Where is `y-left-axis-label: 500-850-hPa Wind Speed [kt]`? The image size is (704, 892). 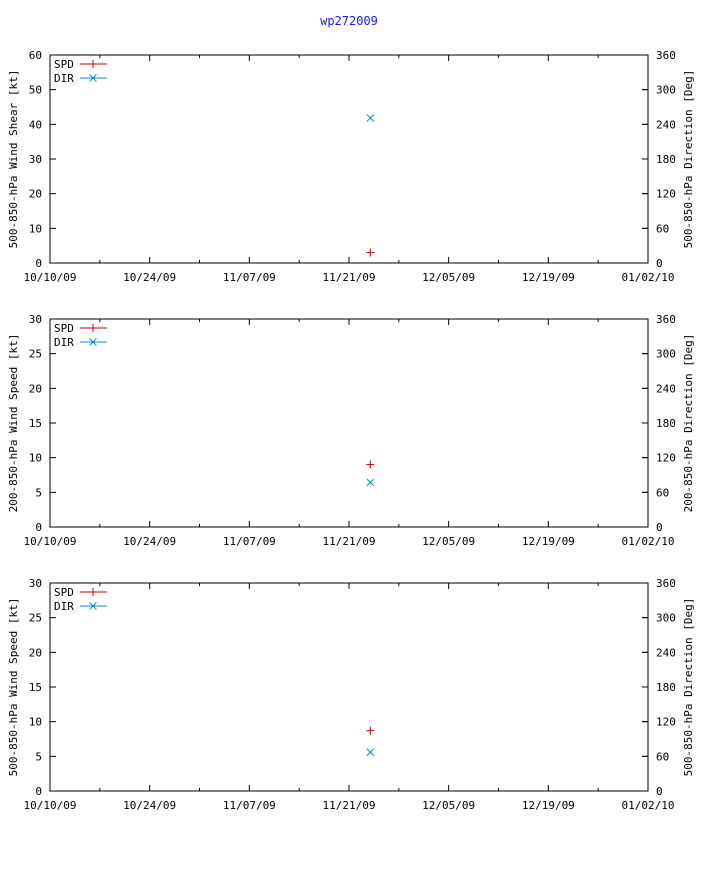
y-left-axis-label: 500-850-hPa Wind Speed [kt] is located at coordinates (13, 687).